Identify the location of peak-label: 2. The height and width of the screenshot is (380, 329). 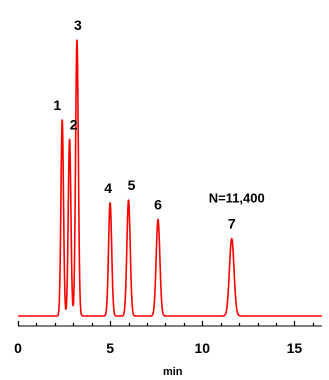
(74, 124).